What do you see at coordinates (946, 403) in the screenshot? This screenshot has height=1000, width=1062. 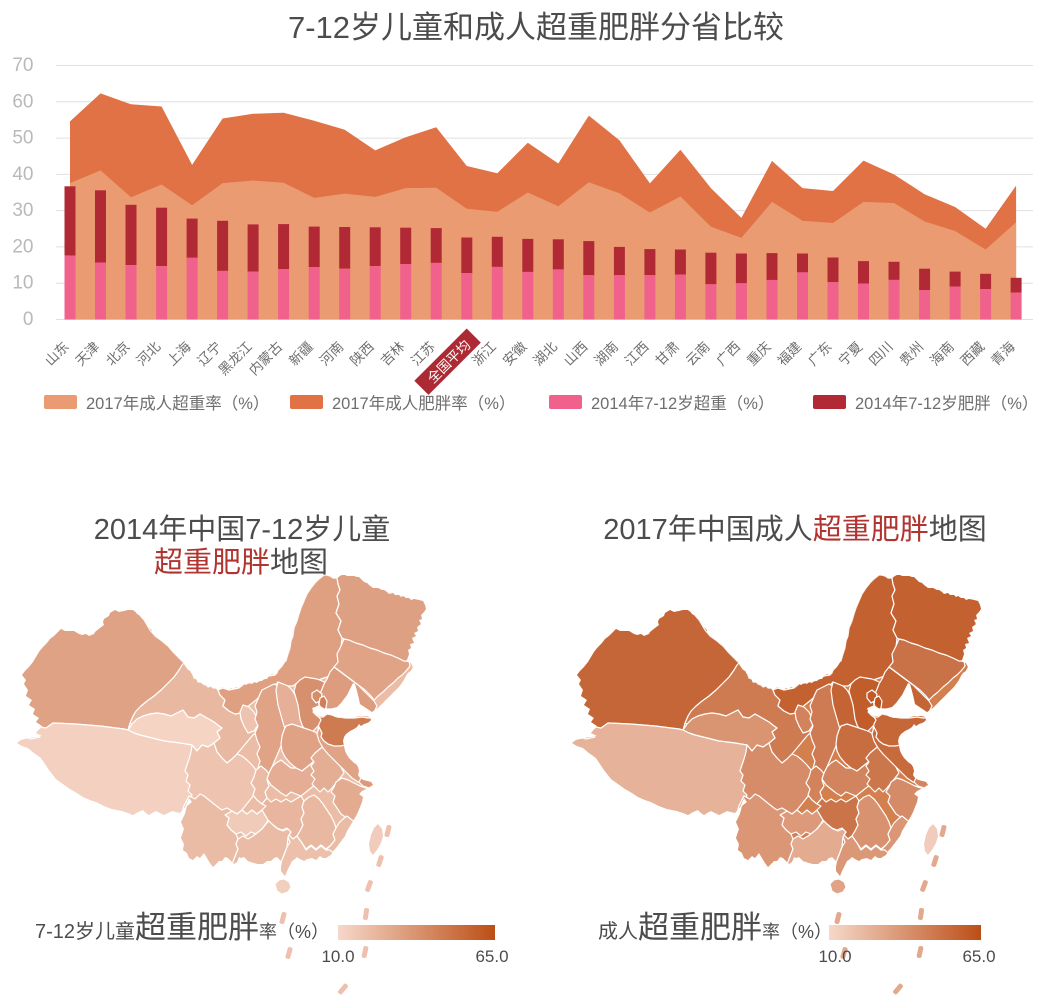 I see `svg-text: 2014年7-12岁肥胖（%）` at bounding box center [946, 403].